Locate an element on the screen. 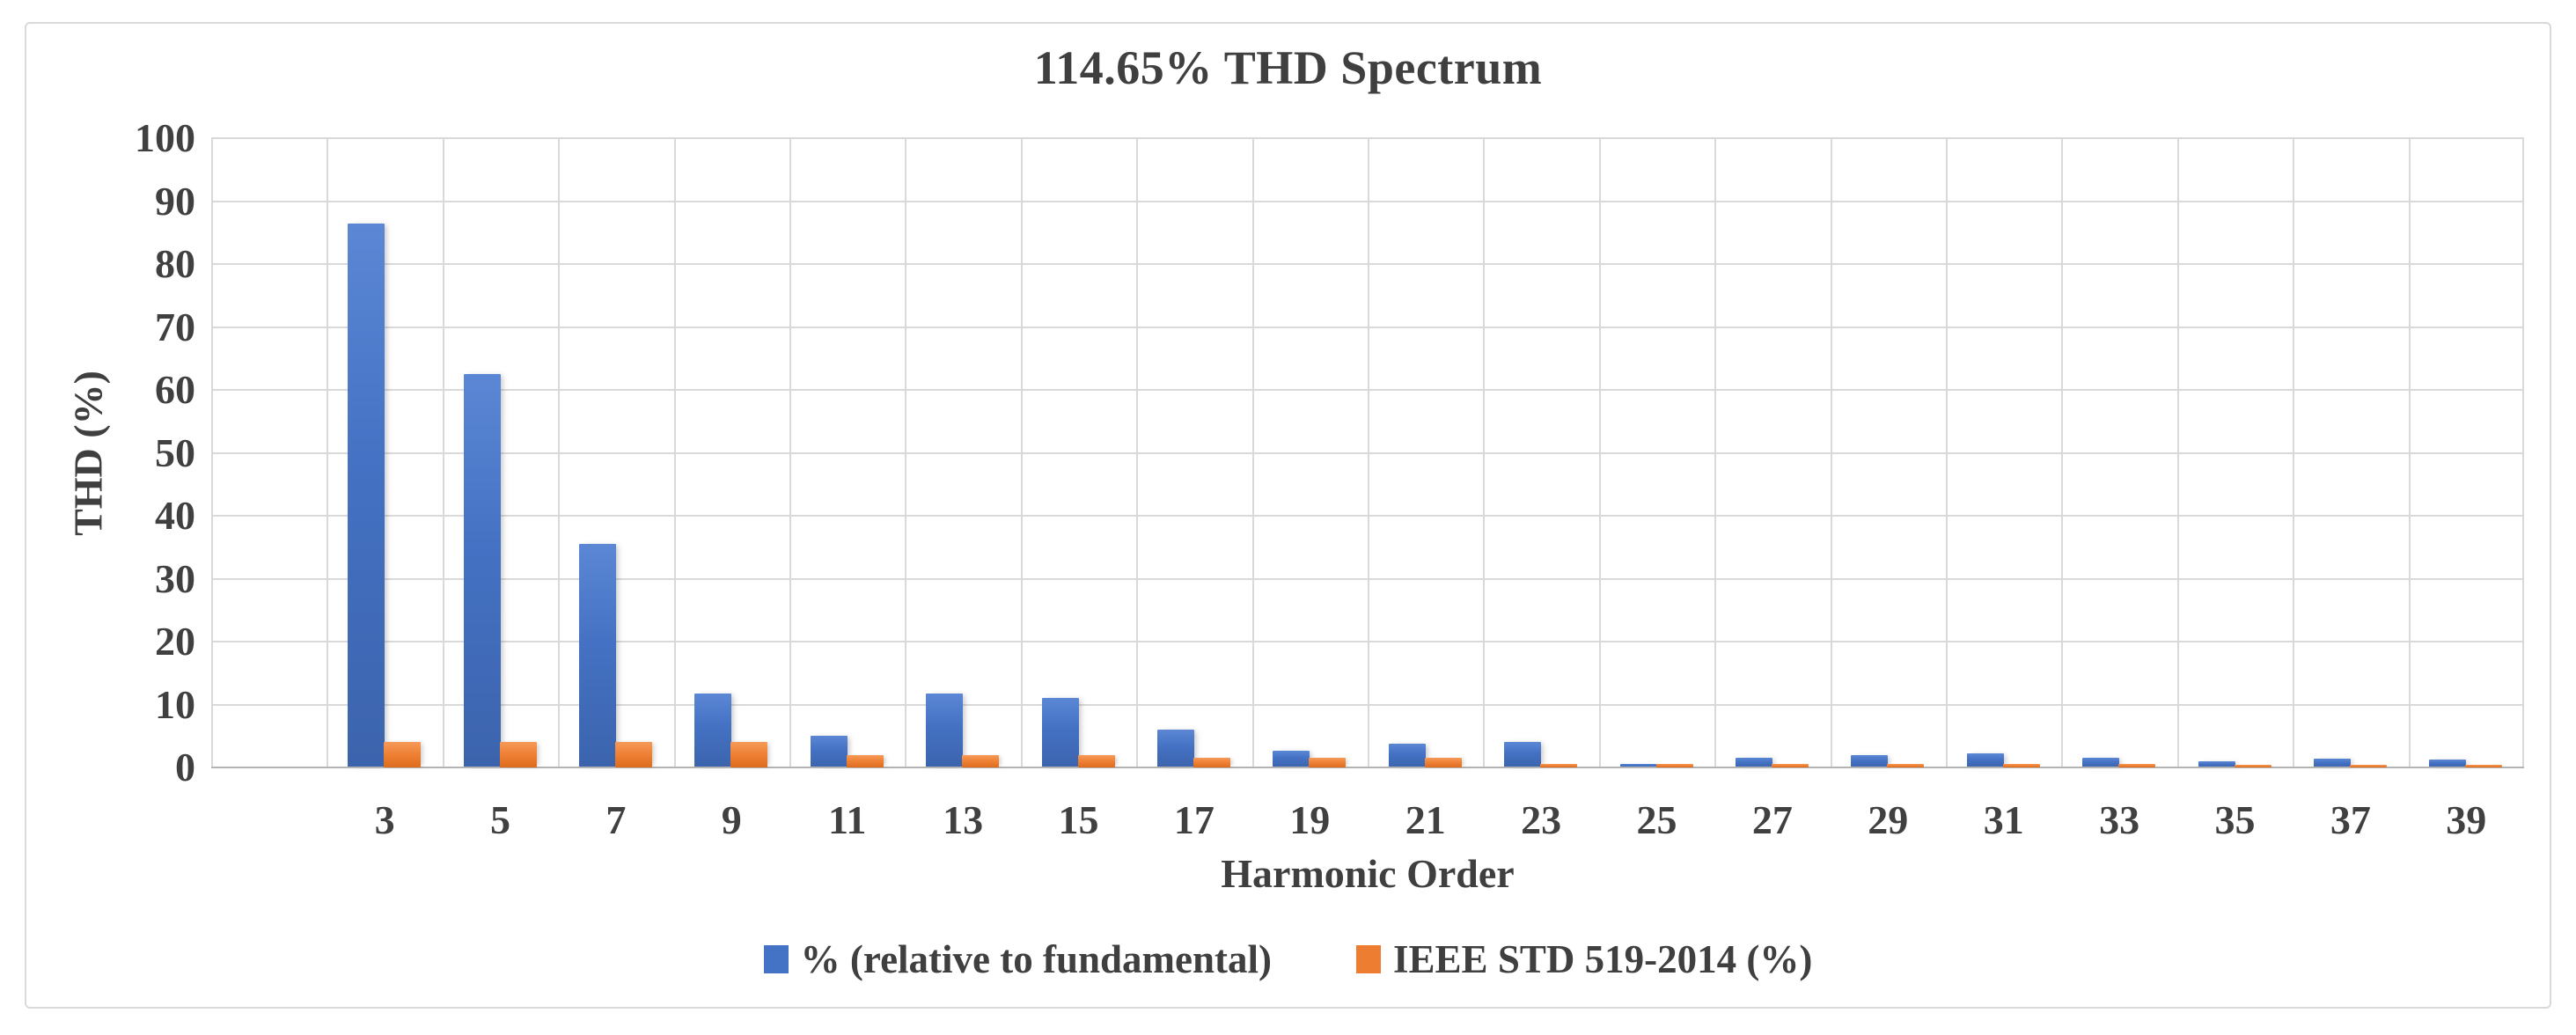  y-tick-label-50: 50 is located at coordinates (175, 452).